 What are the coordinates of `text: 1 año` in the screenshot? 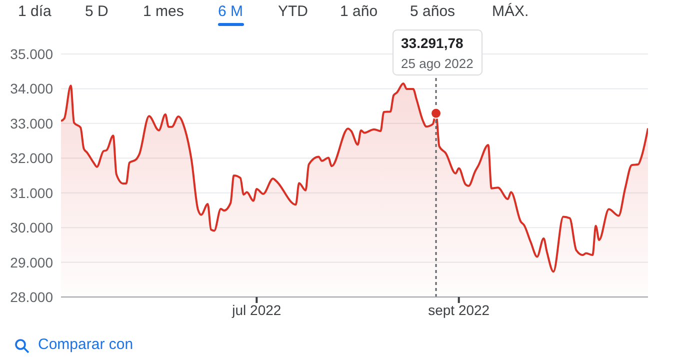 It's located at (359, 11).